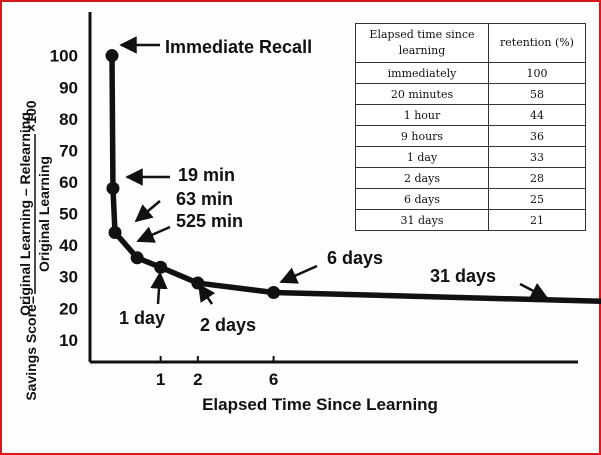 The height and width of the screenshot is (455, 601). Describe the element at coordinates (537, 178) in the screenshot. I see `table-cell-retention: 28` at that location.